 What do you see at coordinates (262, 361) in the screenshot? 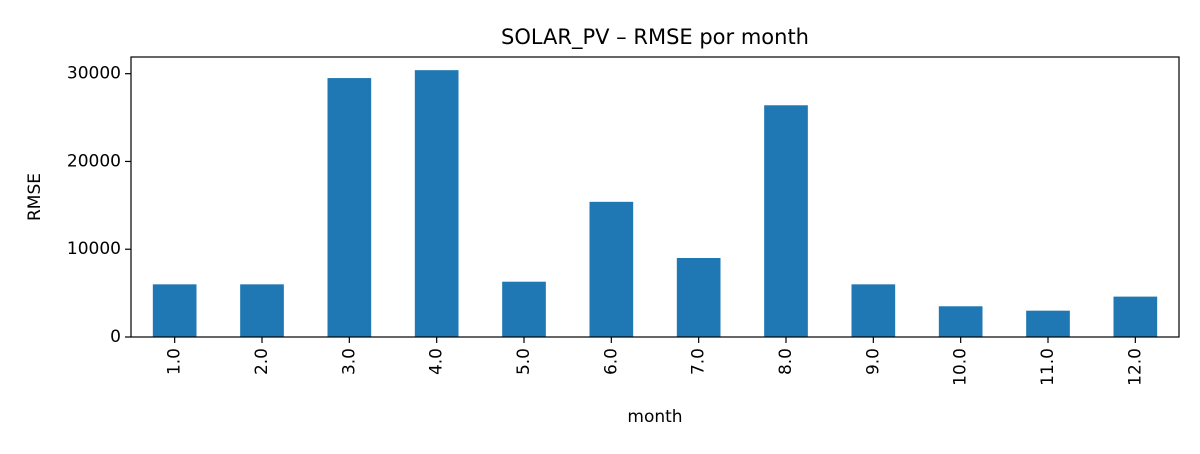
I see `x-tick-label: 2.0` at bounding box center [262, 361].